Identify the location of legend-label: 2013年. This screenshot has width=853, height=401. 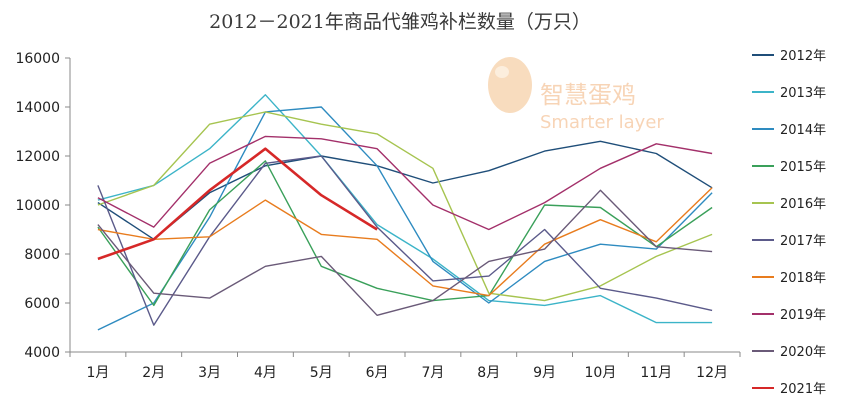
(803, 93).